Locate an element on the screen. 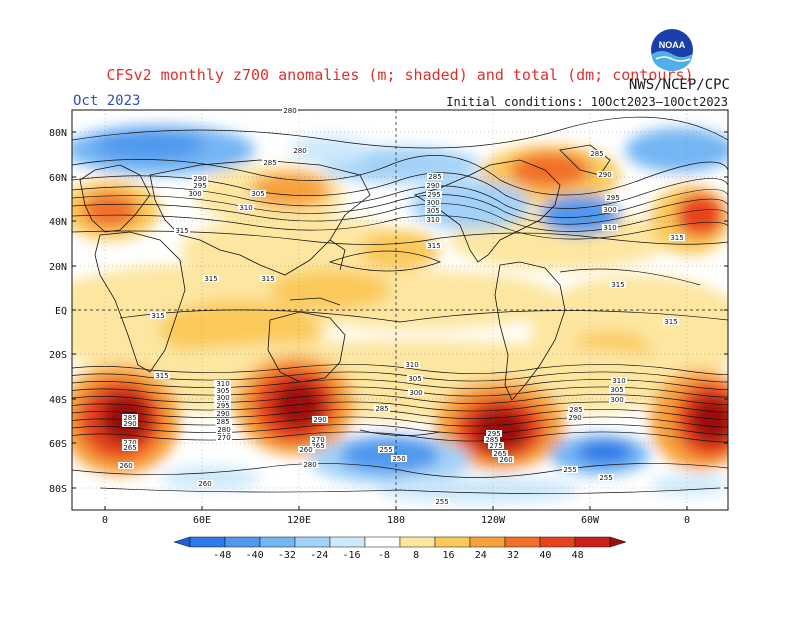  initial-conditions: Initial conditions: 10Oct2023–10Oct2023 is located at coordinates (587, 102).